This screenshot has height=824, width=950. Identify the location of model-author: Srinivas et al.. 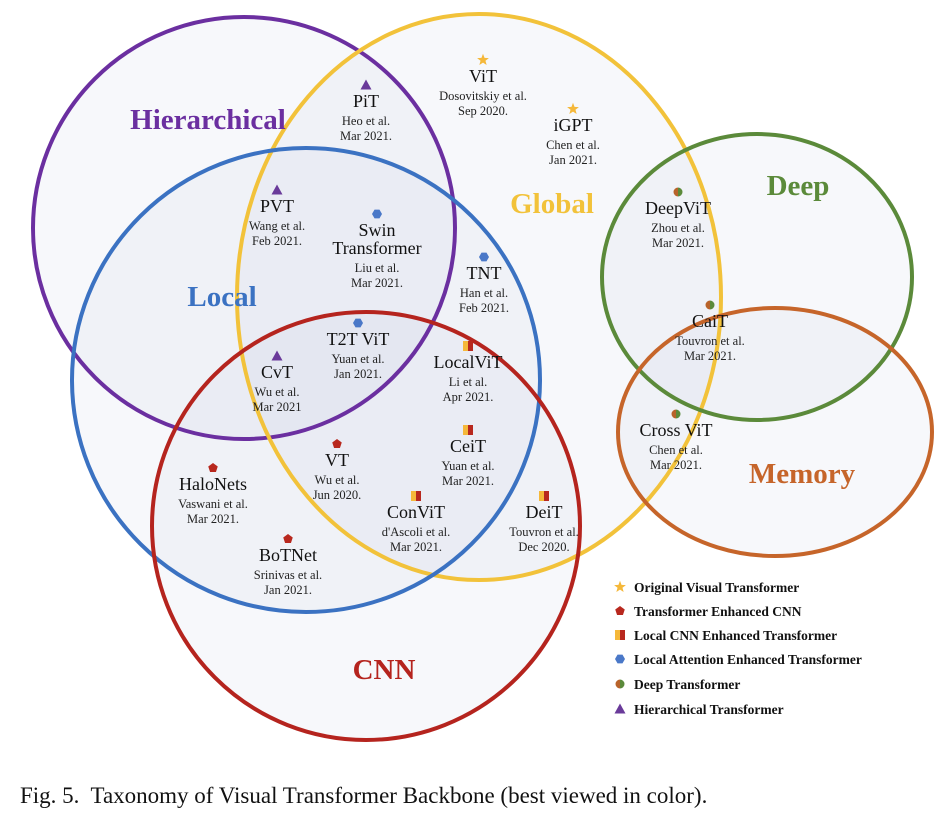
(288, 575).